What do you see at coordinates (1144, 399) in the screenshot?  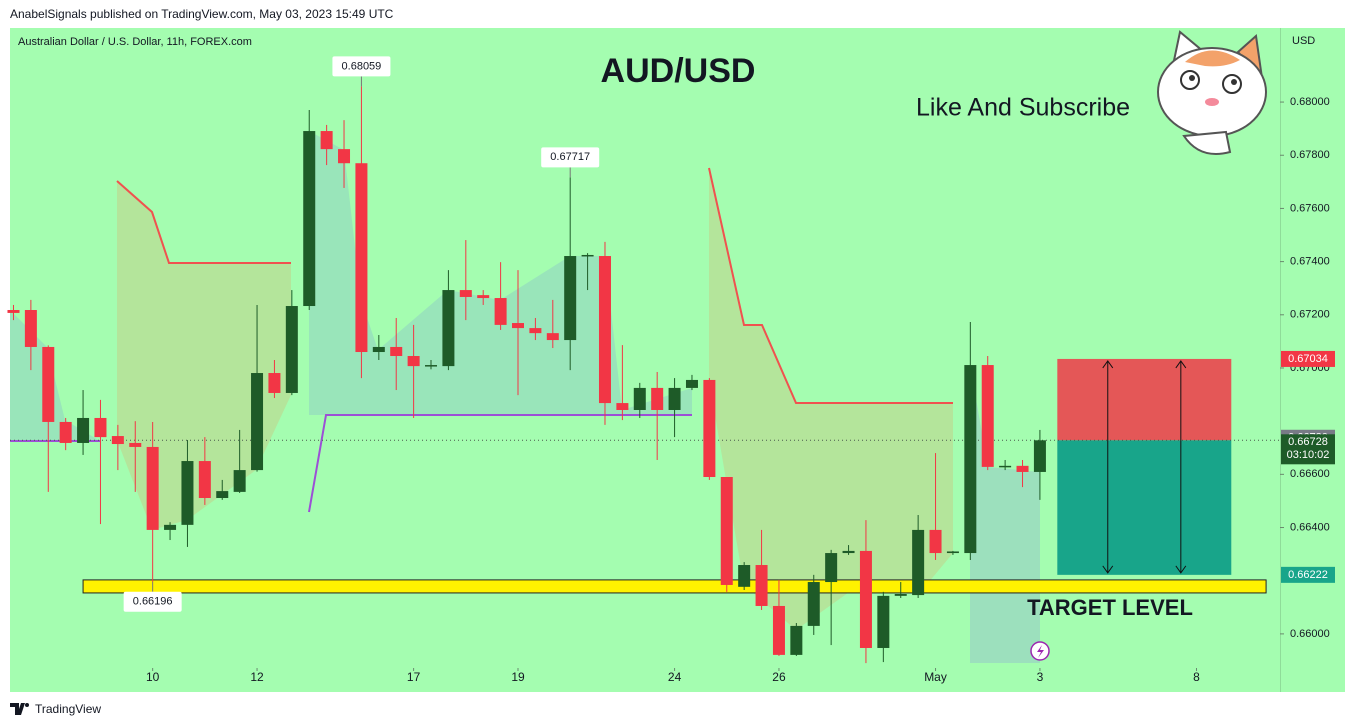 I see `stop-zone` at bounding box center [1144, 399].